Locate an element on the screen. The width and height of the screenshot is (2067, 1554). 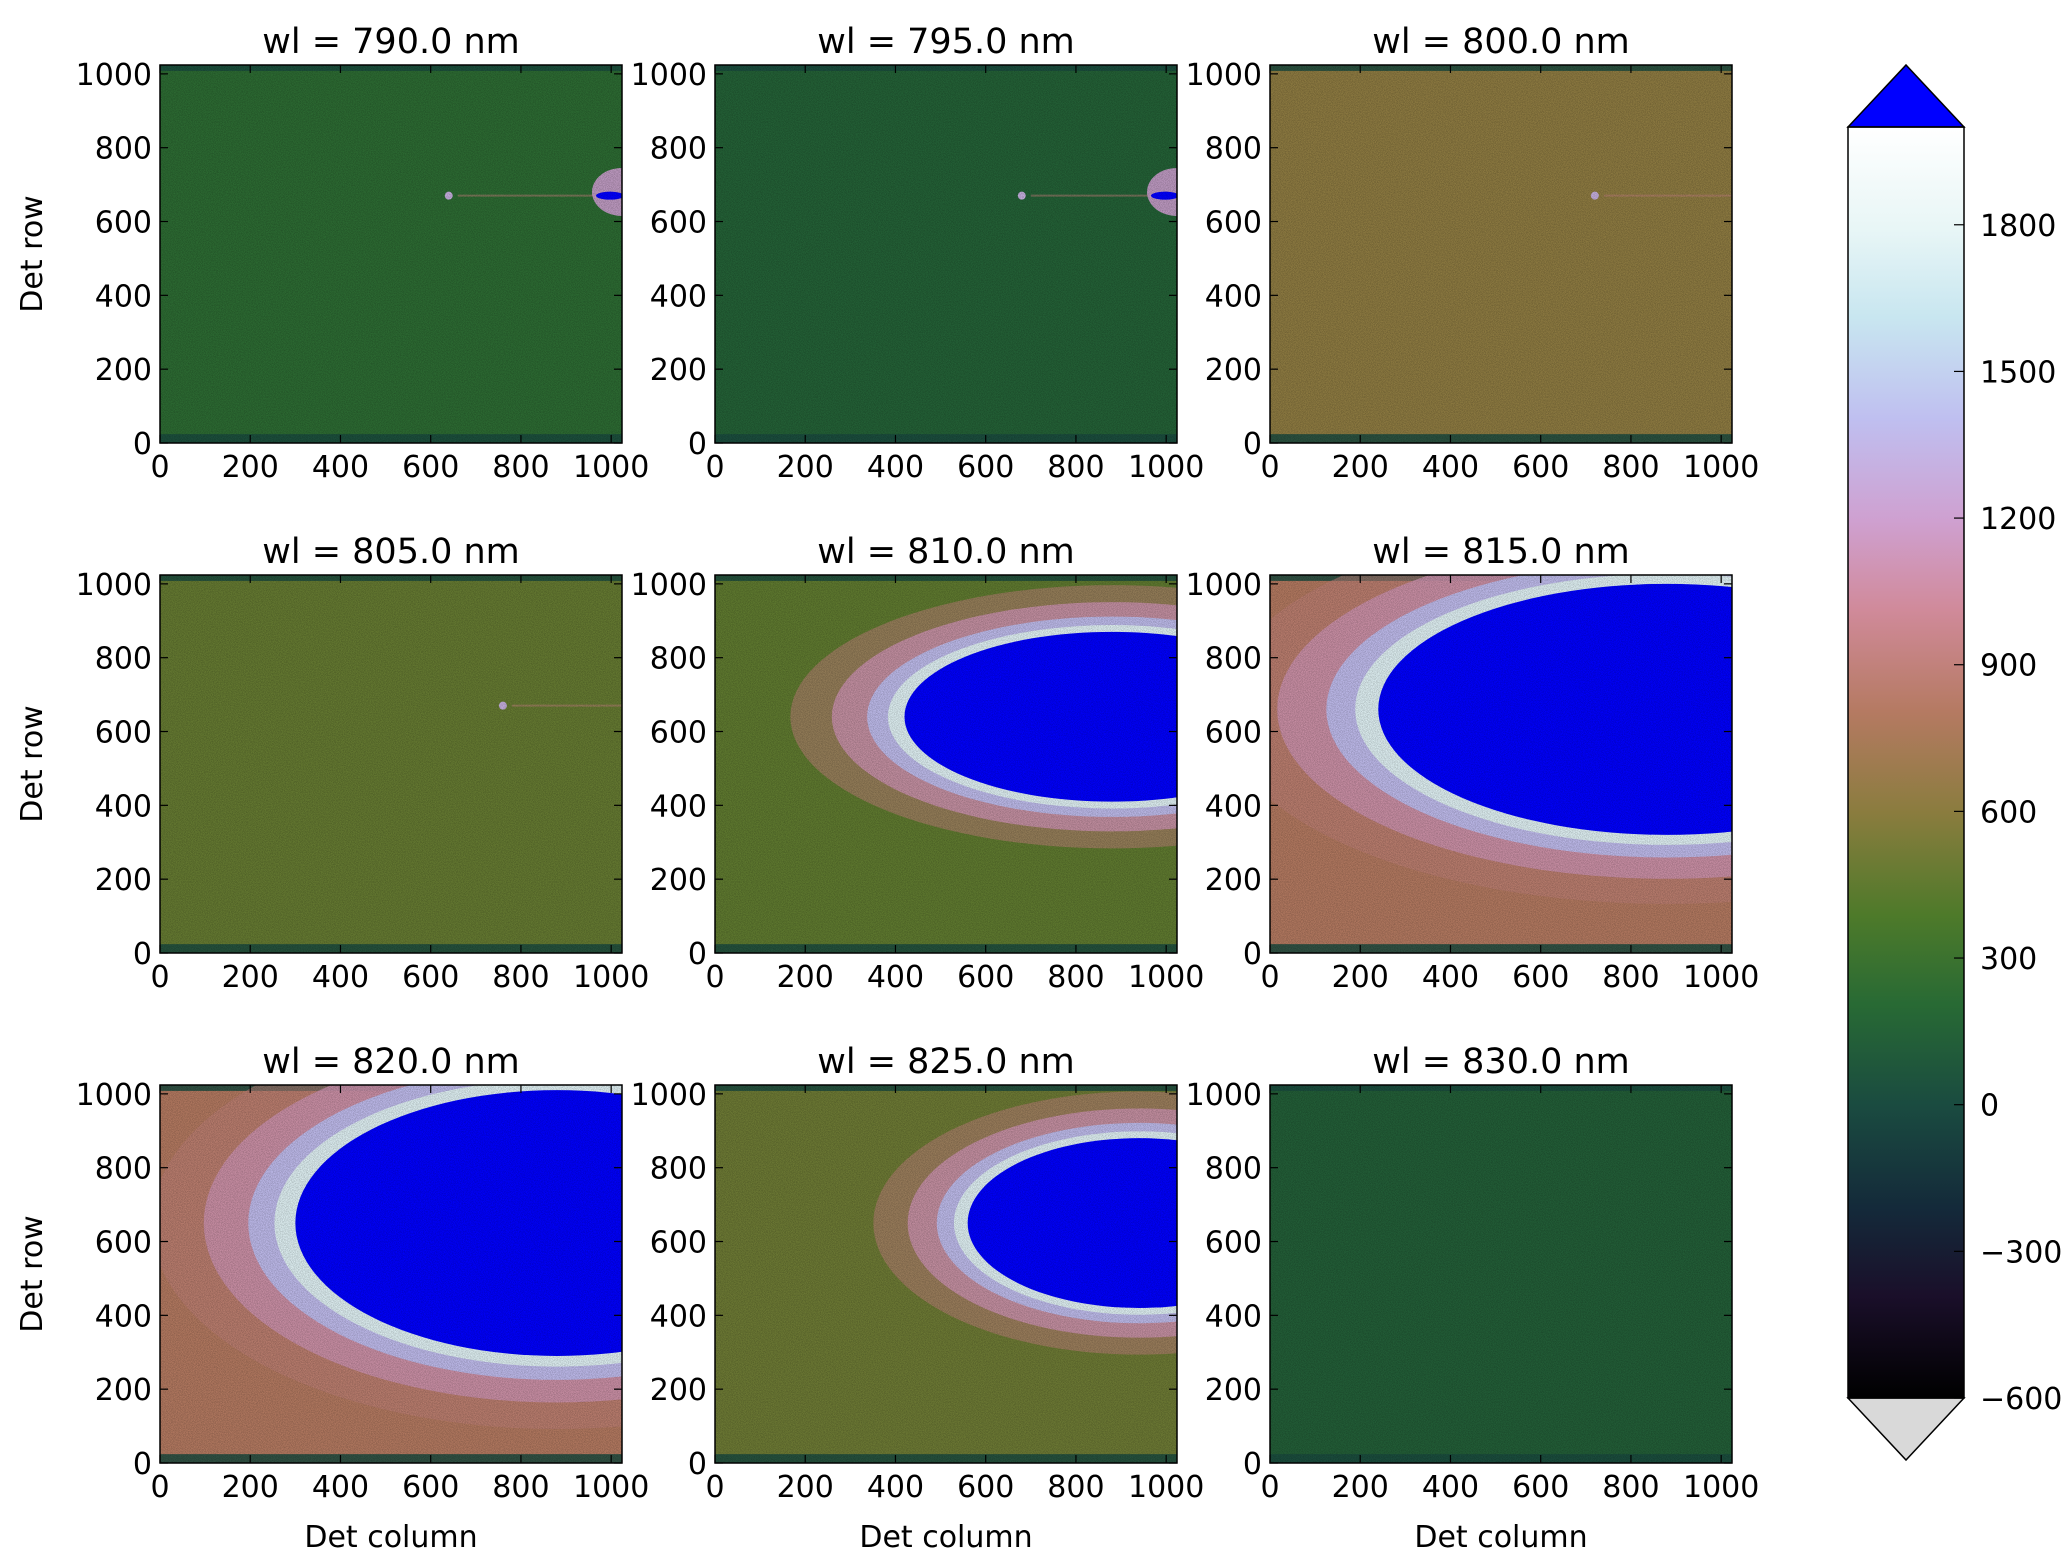
colorbar-tick-label: 1800 is located at coordinates (2018, 226).